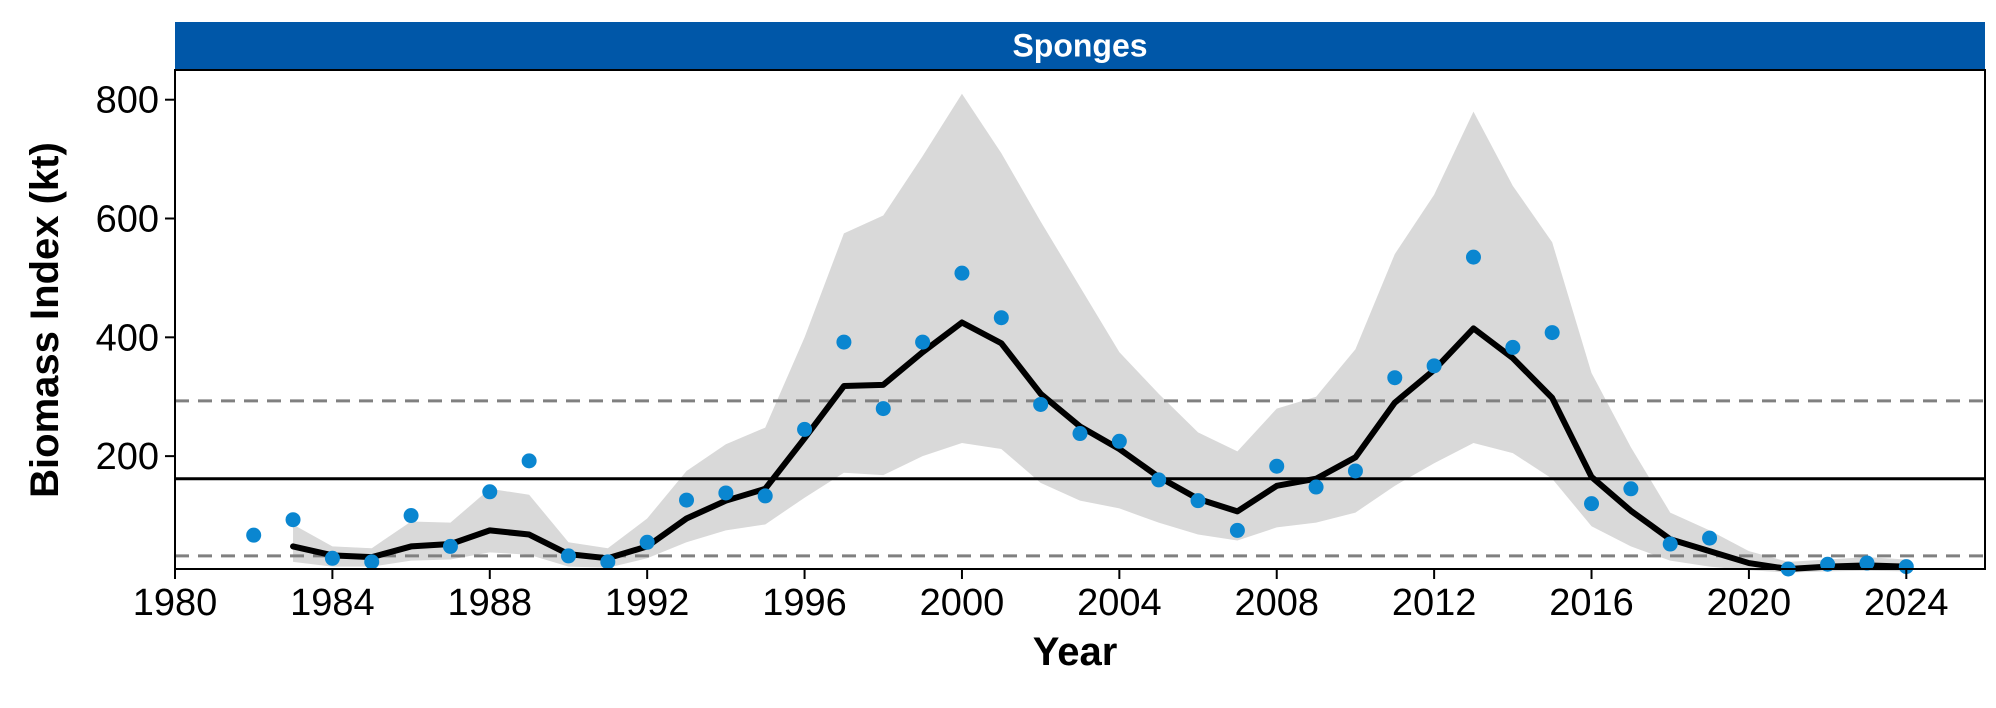 The width and height of the screenshot is (1996, 708). What do you see at coordinates (1119, 603) in the screenshot?
I see `x-tick-label: 2004` at bounding box center [1119, 603].